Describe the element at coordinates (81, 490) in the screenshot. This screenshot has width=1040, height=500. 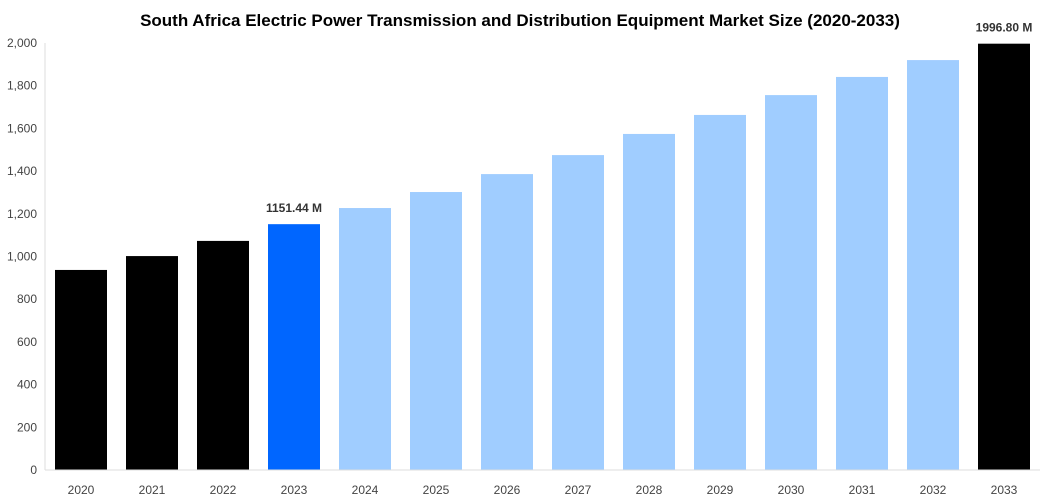
I see `x-tick-label: 2020` at that location.